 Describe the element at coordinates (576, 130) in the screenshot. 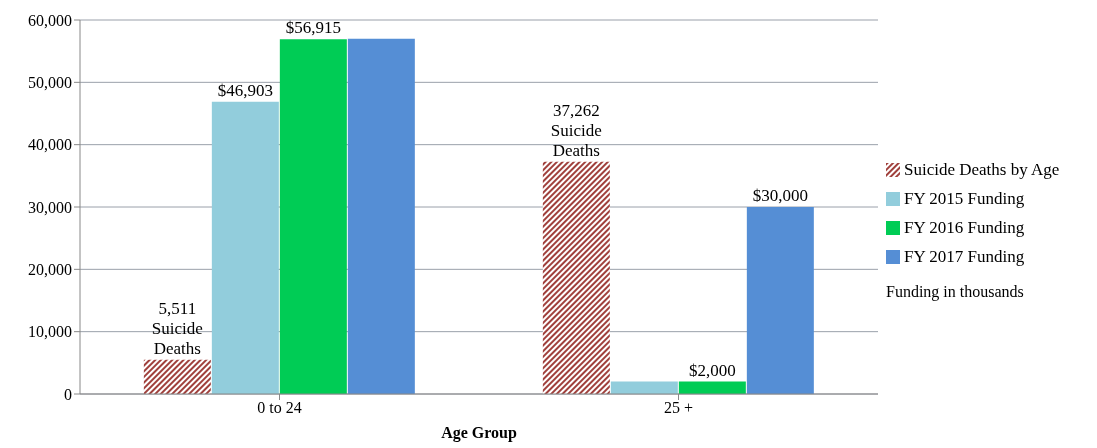

I see `data-label: 37,262 Suicide Deaths` at that location.